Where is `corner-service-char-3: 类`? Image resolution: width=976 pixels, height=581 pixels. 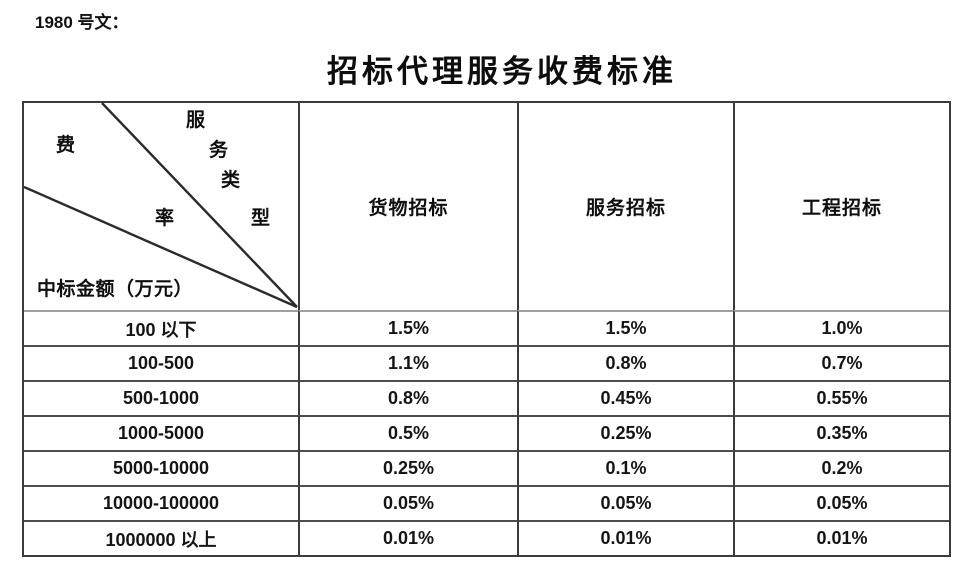 corner-service-char-3: 类 is located at coordinates (231, 180).